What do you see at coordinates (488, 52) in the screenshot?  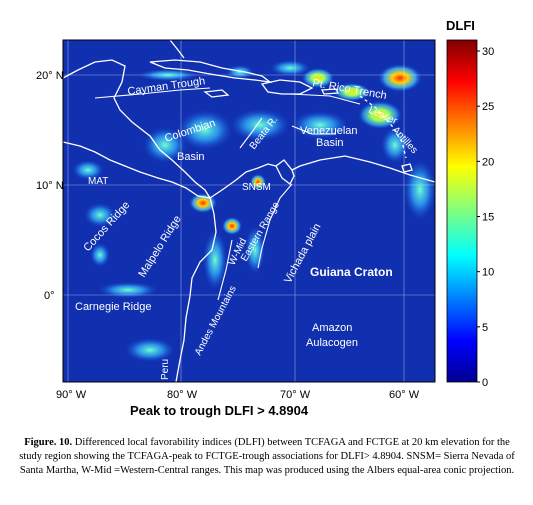 I see `colorbar-tick-label: 30` at bounding box center [488, 52].